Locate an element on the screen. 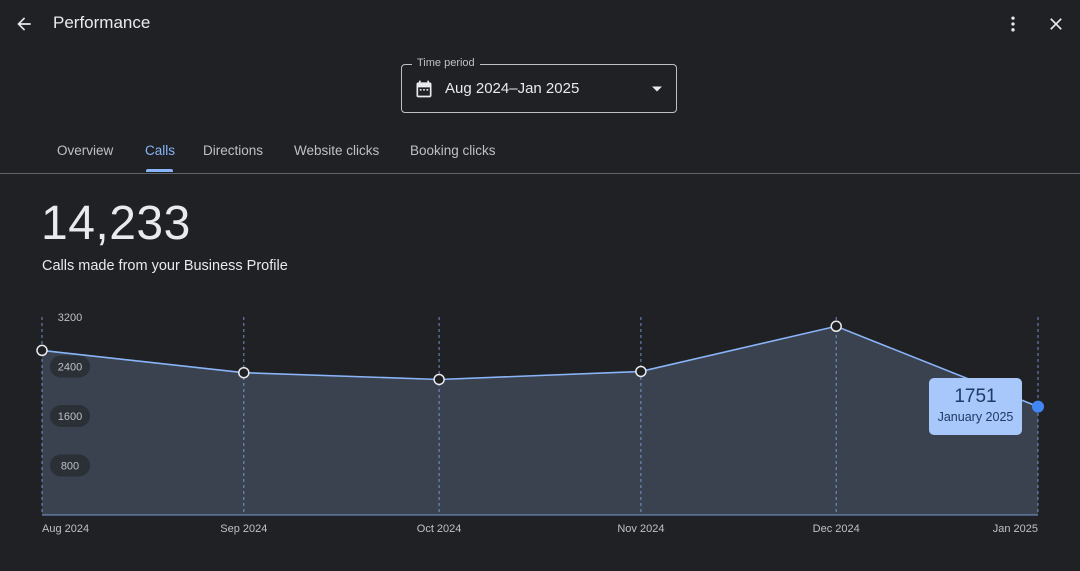 The image size is (1080, 571). y-tick-label: 1600 is located at coordinates (70, 417).